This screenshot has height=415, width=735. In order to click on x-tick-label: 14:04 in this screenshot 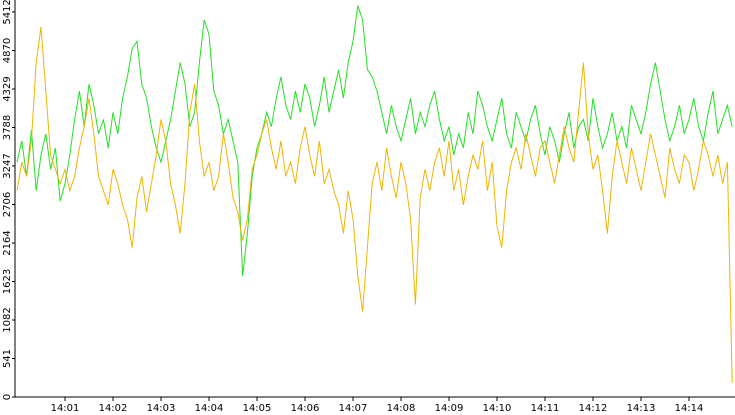, I will do `click(209, 408)`.